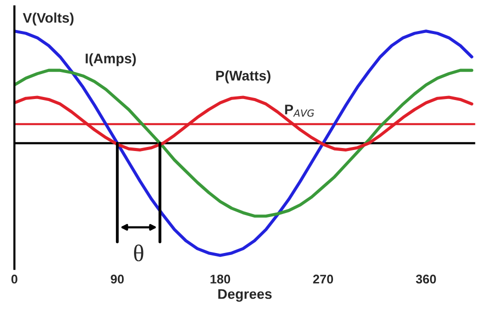 Image resolution: width=480 pixels, height=320 pixels. Describe the element at coordinates (299, 110) in the screenshot. I see `ref-line-label: P$_{AVG}$` at that location.